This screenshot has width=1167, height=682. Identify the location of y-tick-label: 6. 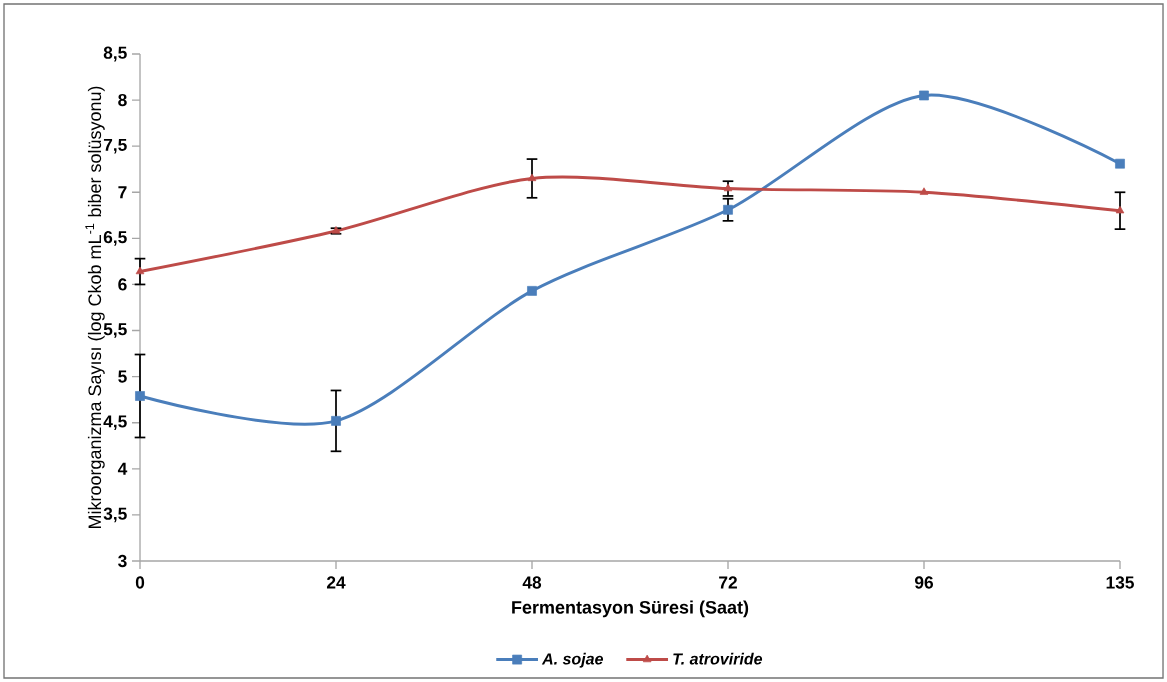
(122, 284).